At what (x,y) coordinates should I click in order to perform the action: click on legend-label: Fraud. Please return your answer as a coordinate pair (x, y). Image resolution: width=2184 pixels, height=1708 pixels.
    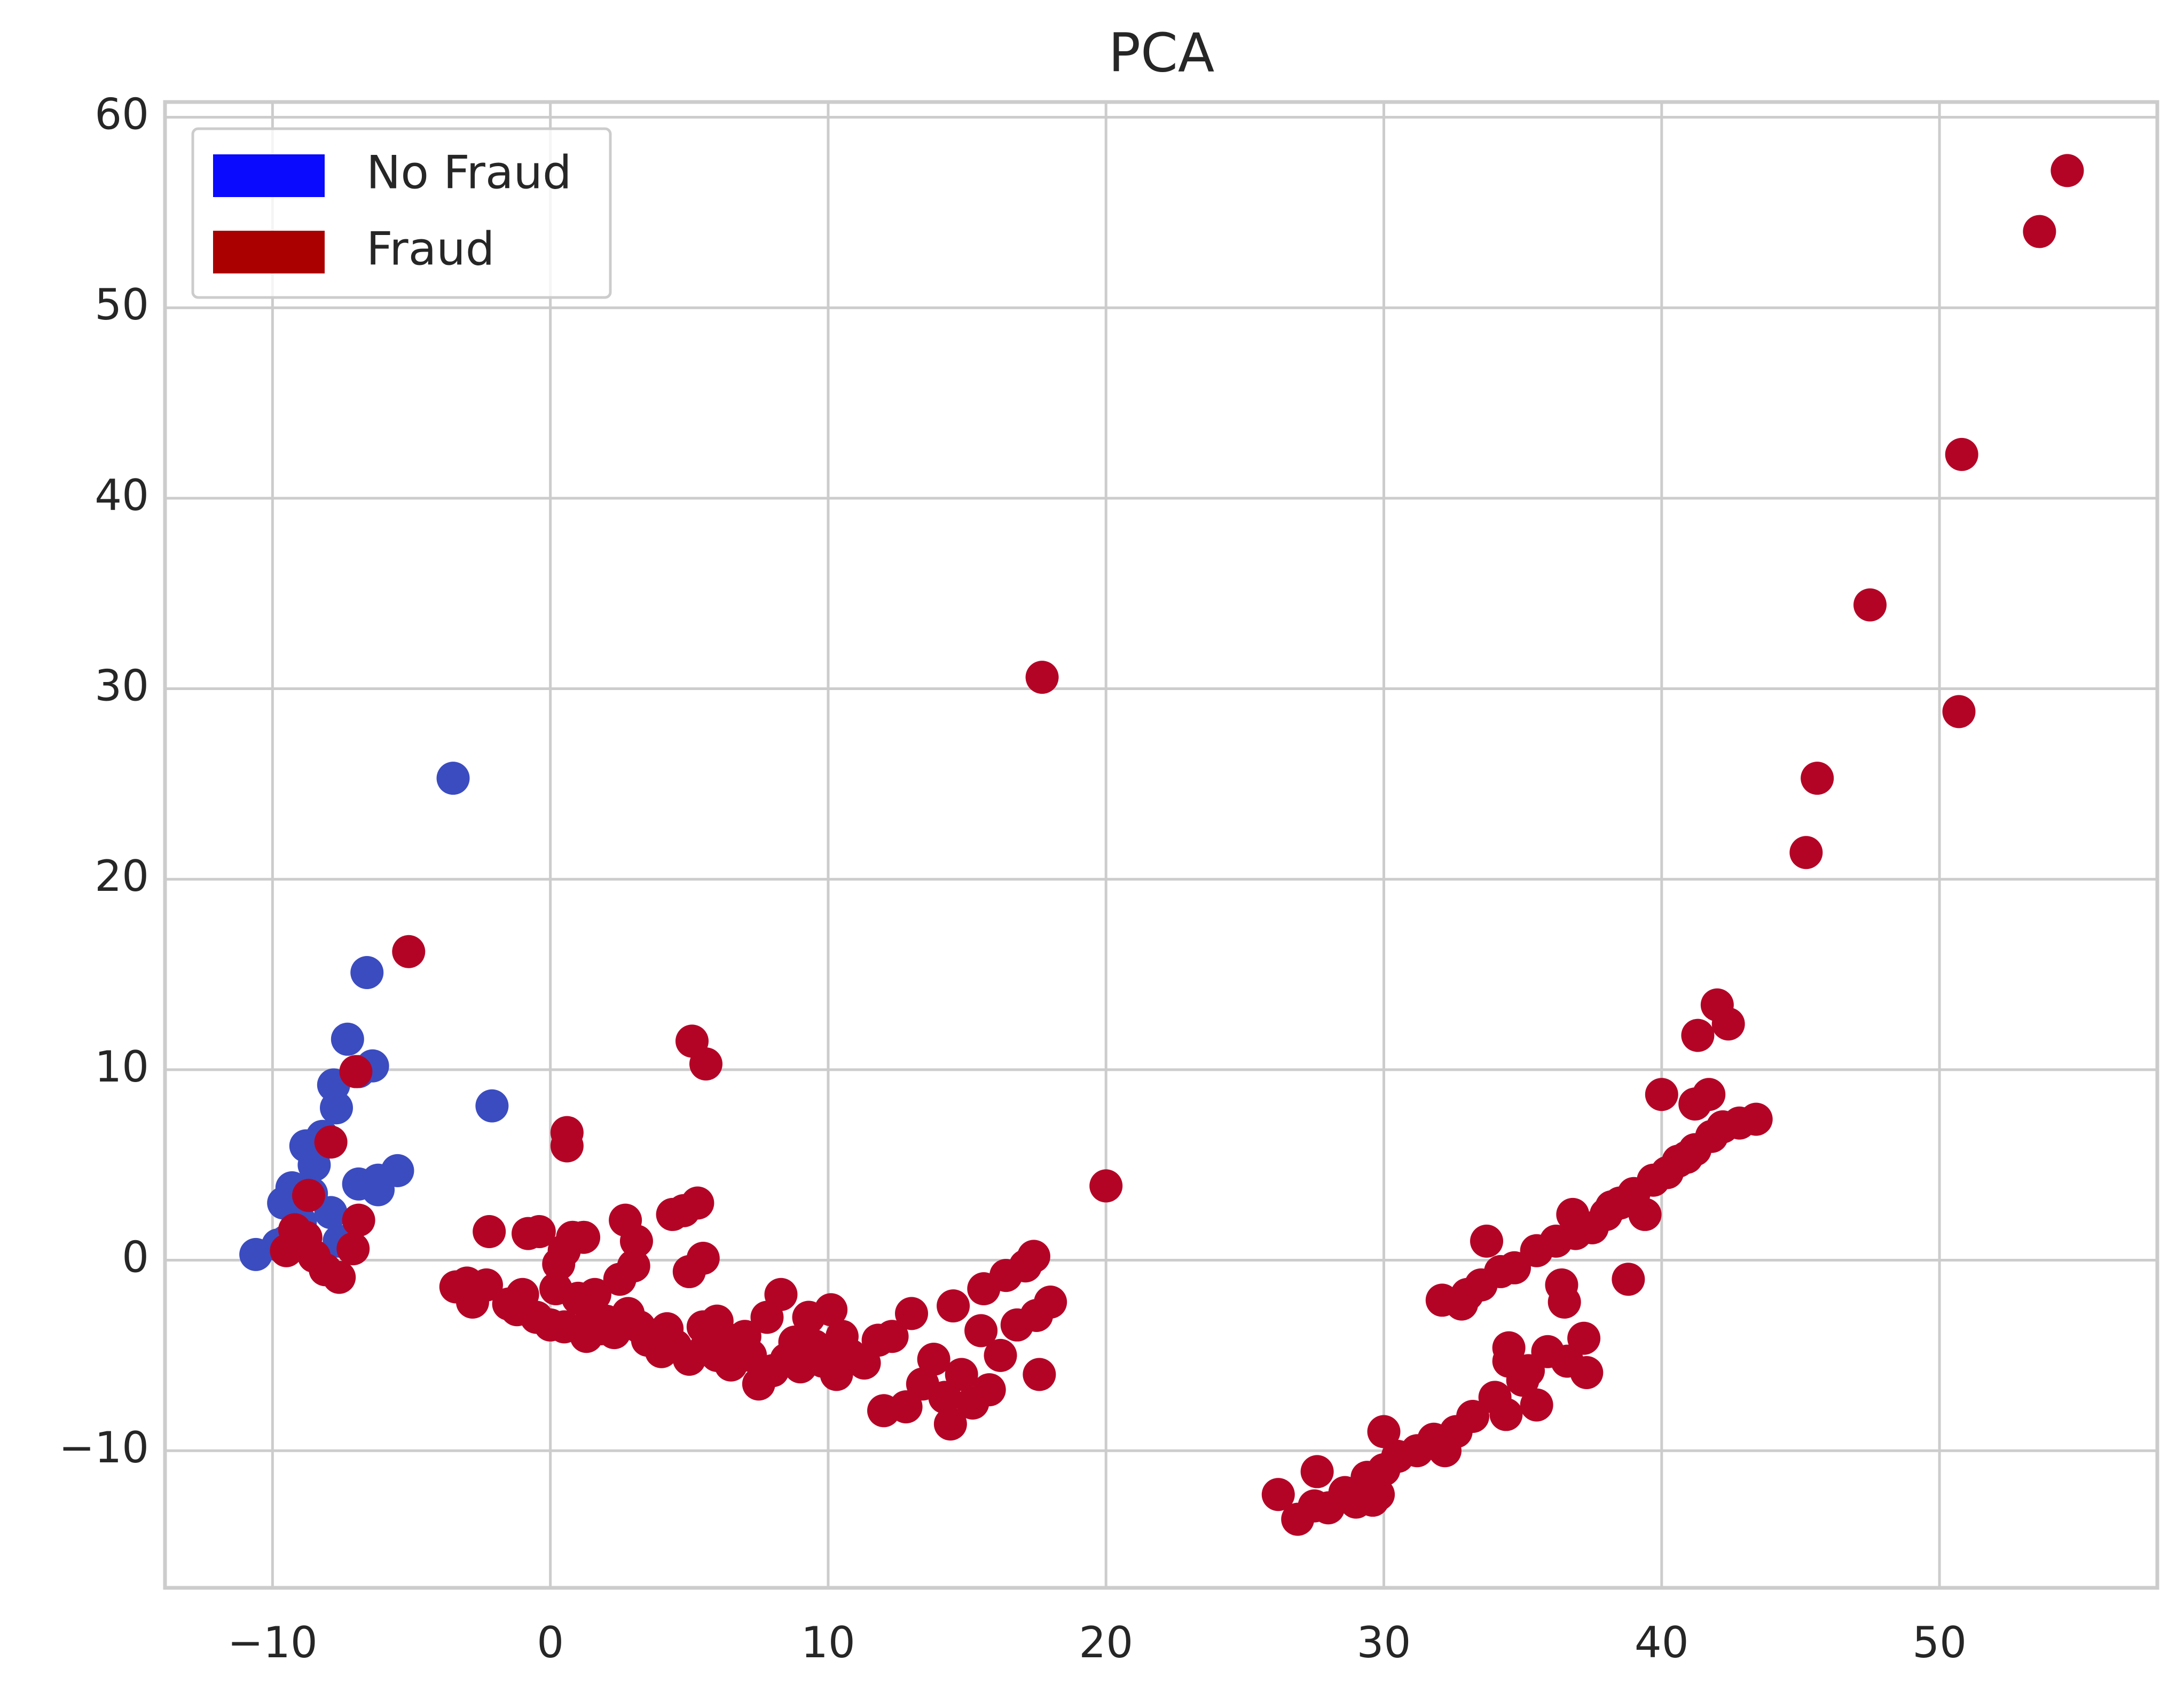
    Looking at the image, I should click on (430, 249).